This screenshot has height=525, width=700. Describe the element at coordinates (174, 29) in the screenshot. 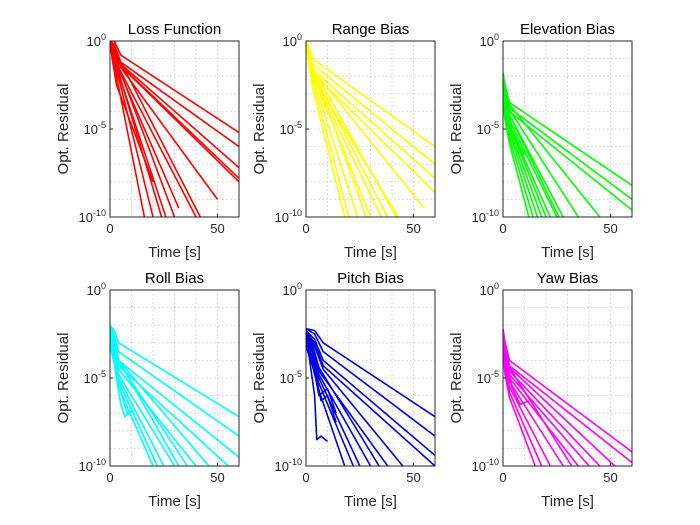

I see `subplot-title: Loss Function` at that location.